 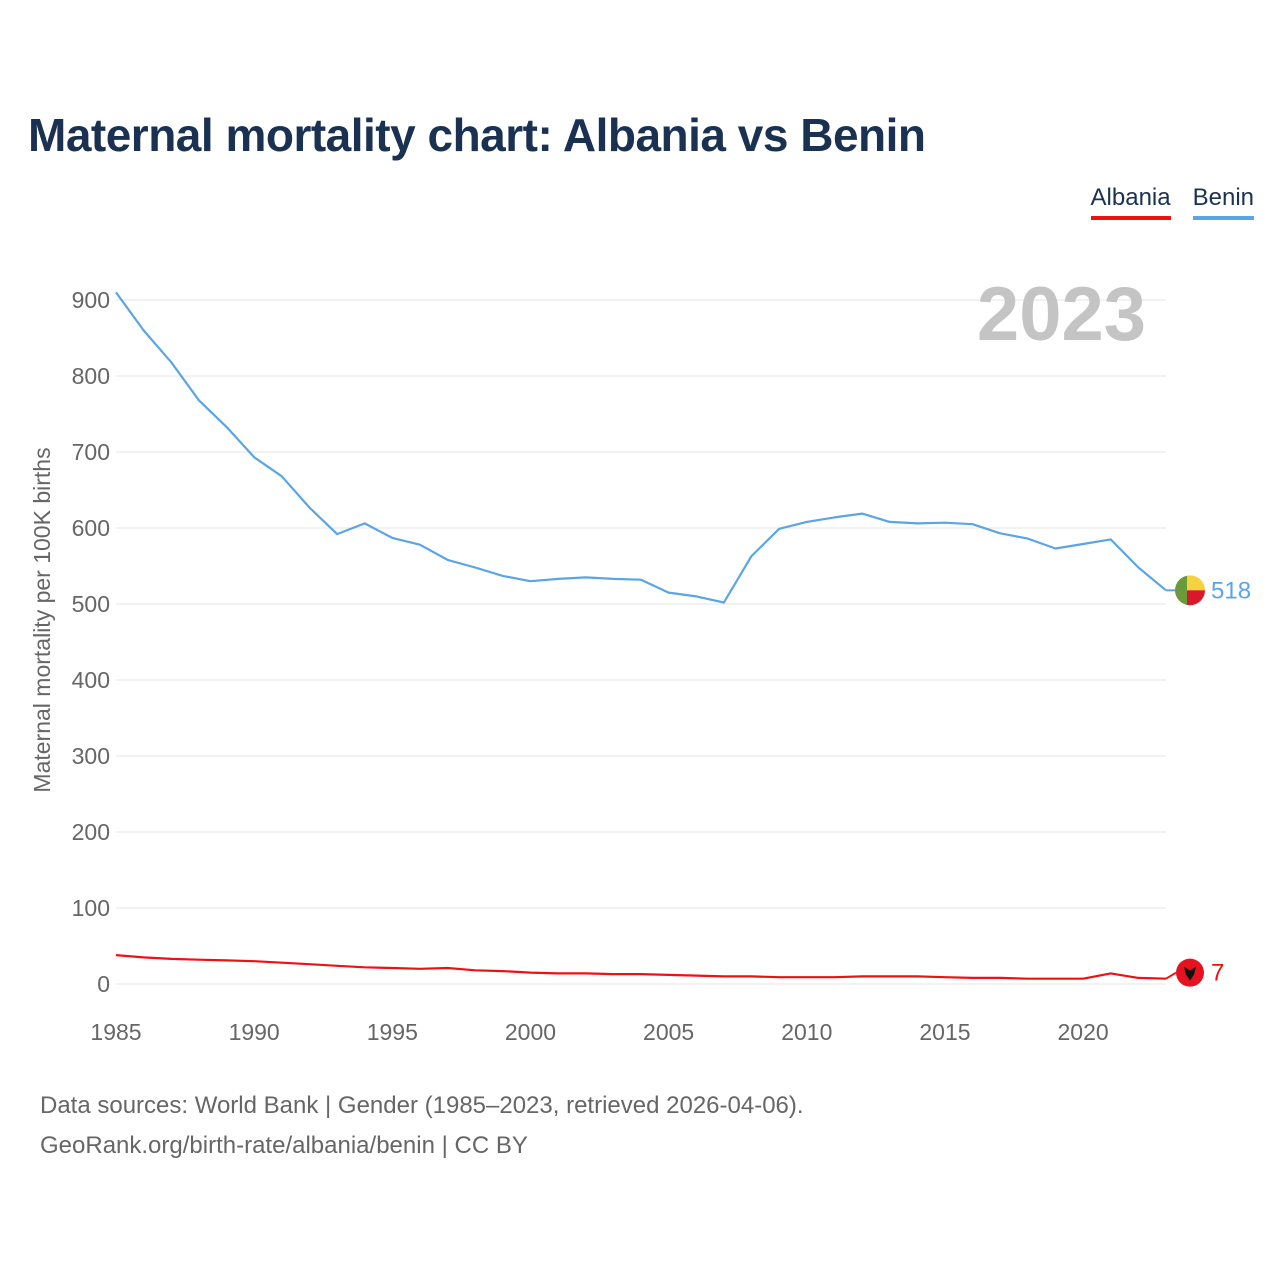 I want to click on x-tick-label: 1990, so click(x=254, y=1032).